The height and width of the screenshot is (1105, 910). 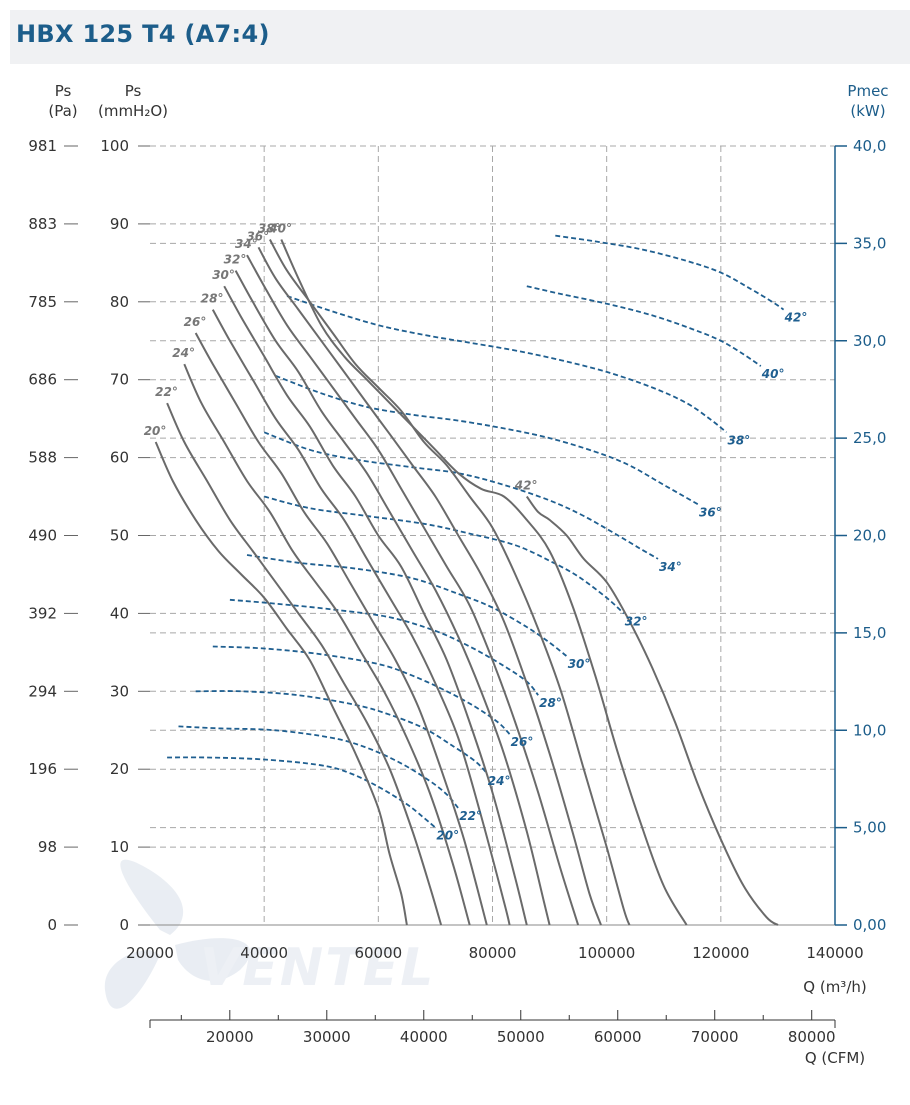 What do you see at coordinates (507, 364) in the screenshot?
I see `power-curve-38deg` at bounding box center [507, 364].